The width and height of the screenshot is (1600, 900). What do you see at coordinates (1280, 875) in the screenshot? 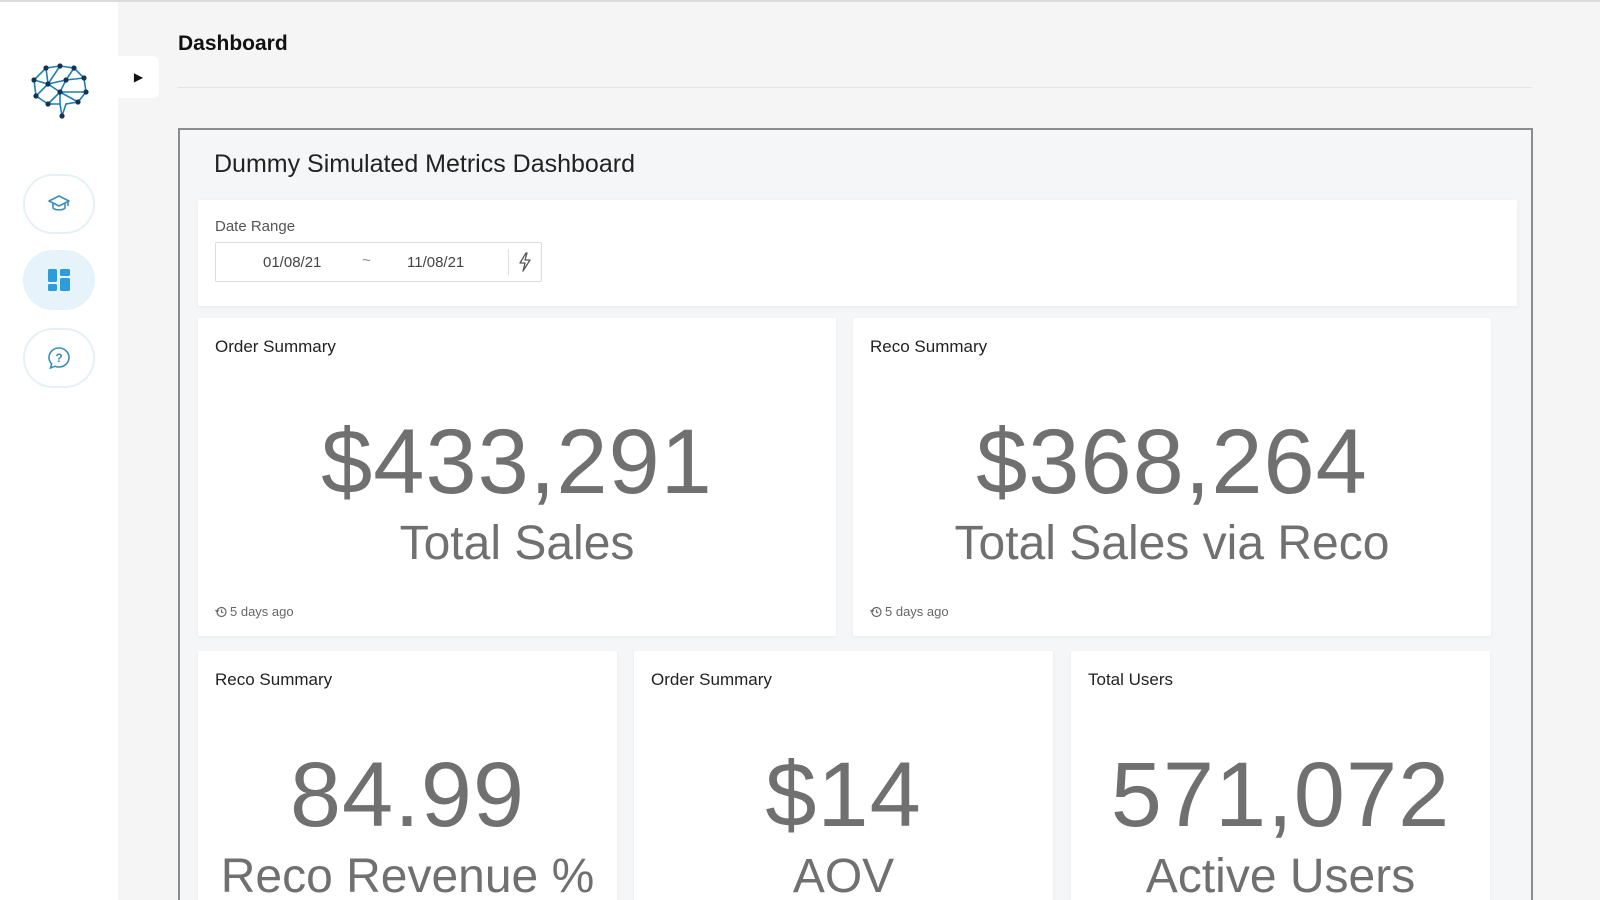
I see `metric-label: Active Users` at bounding box center [1280, 875].